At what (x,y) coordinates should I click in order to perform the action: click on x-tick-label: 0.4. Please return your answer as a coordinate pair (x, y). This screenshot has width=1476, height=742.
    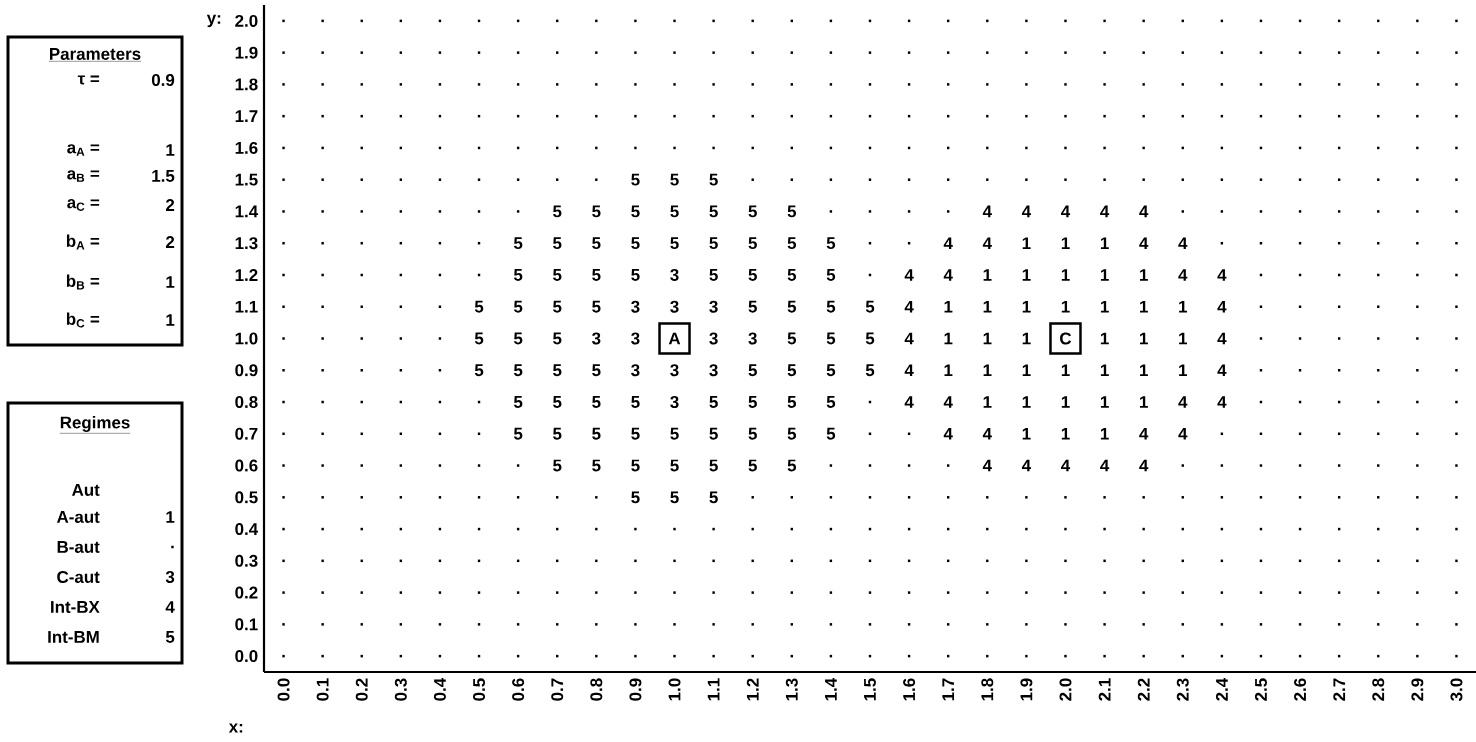
    Looking at the image, I should click on (439, 689).